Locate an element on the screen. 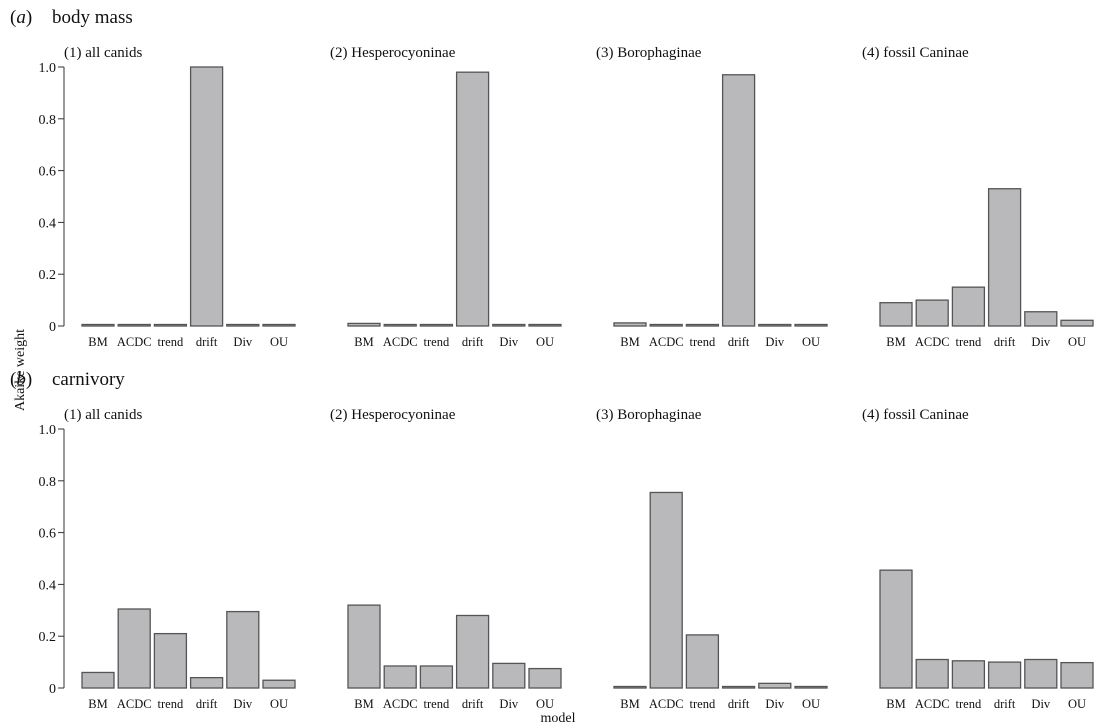 The image size is (1098, 726). y-tick-label: 0.4 is located at coordinates (48, 223).